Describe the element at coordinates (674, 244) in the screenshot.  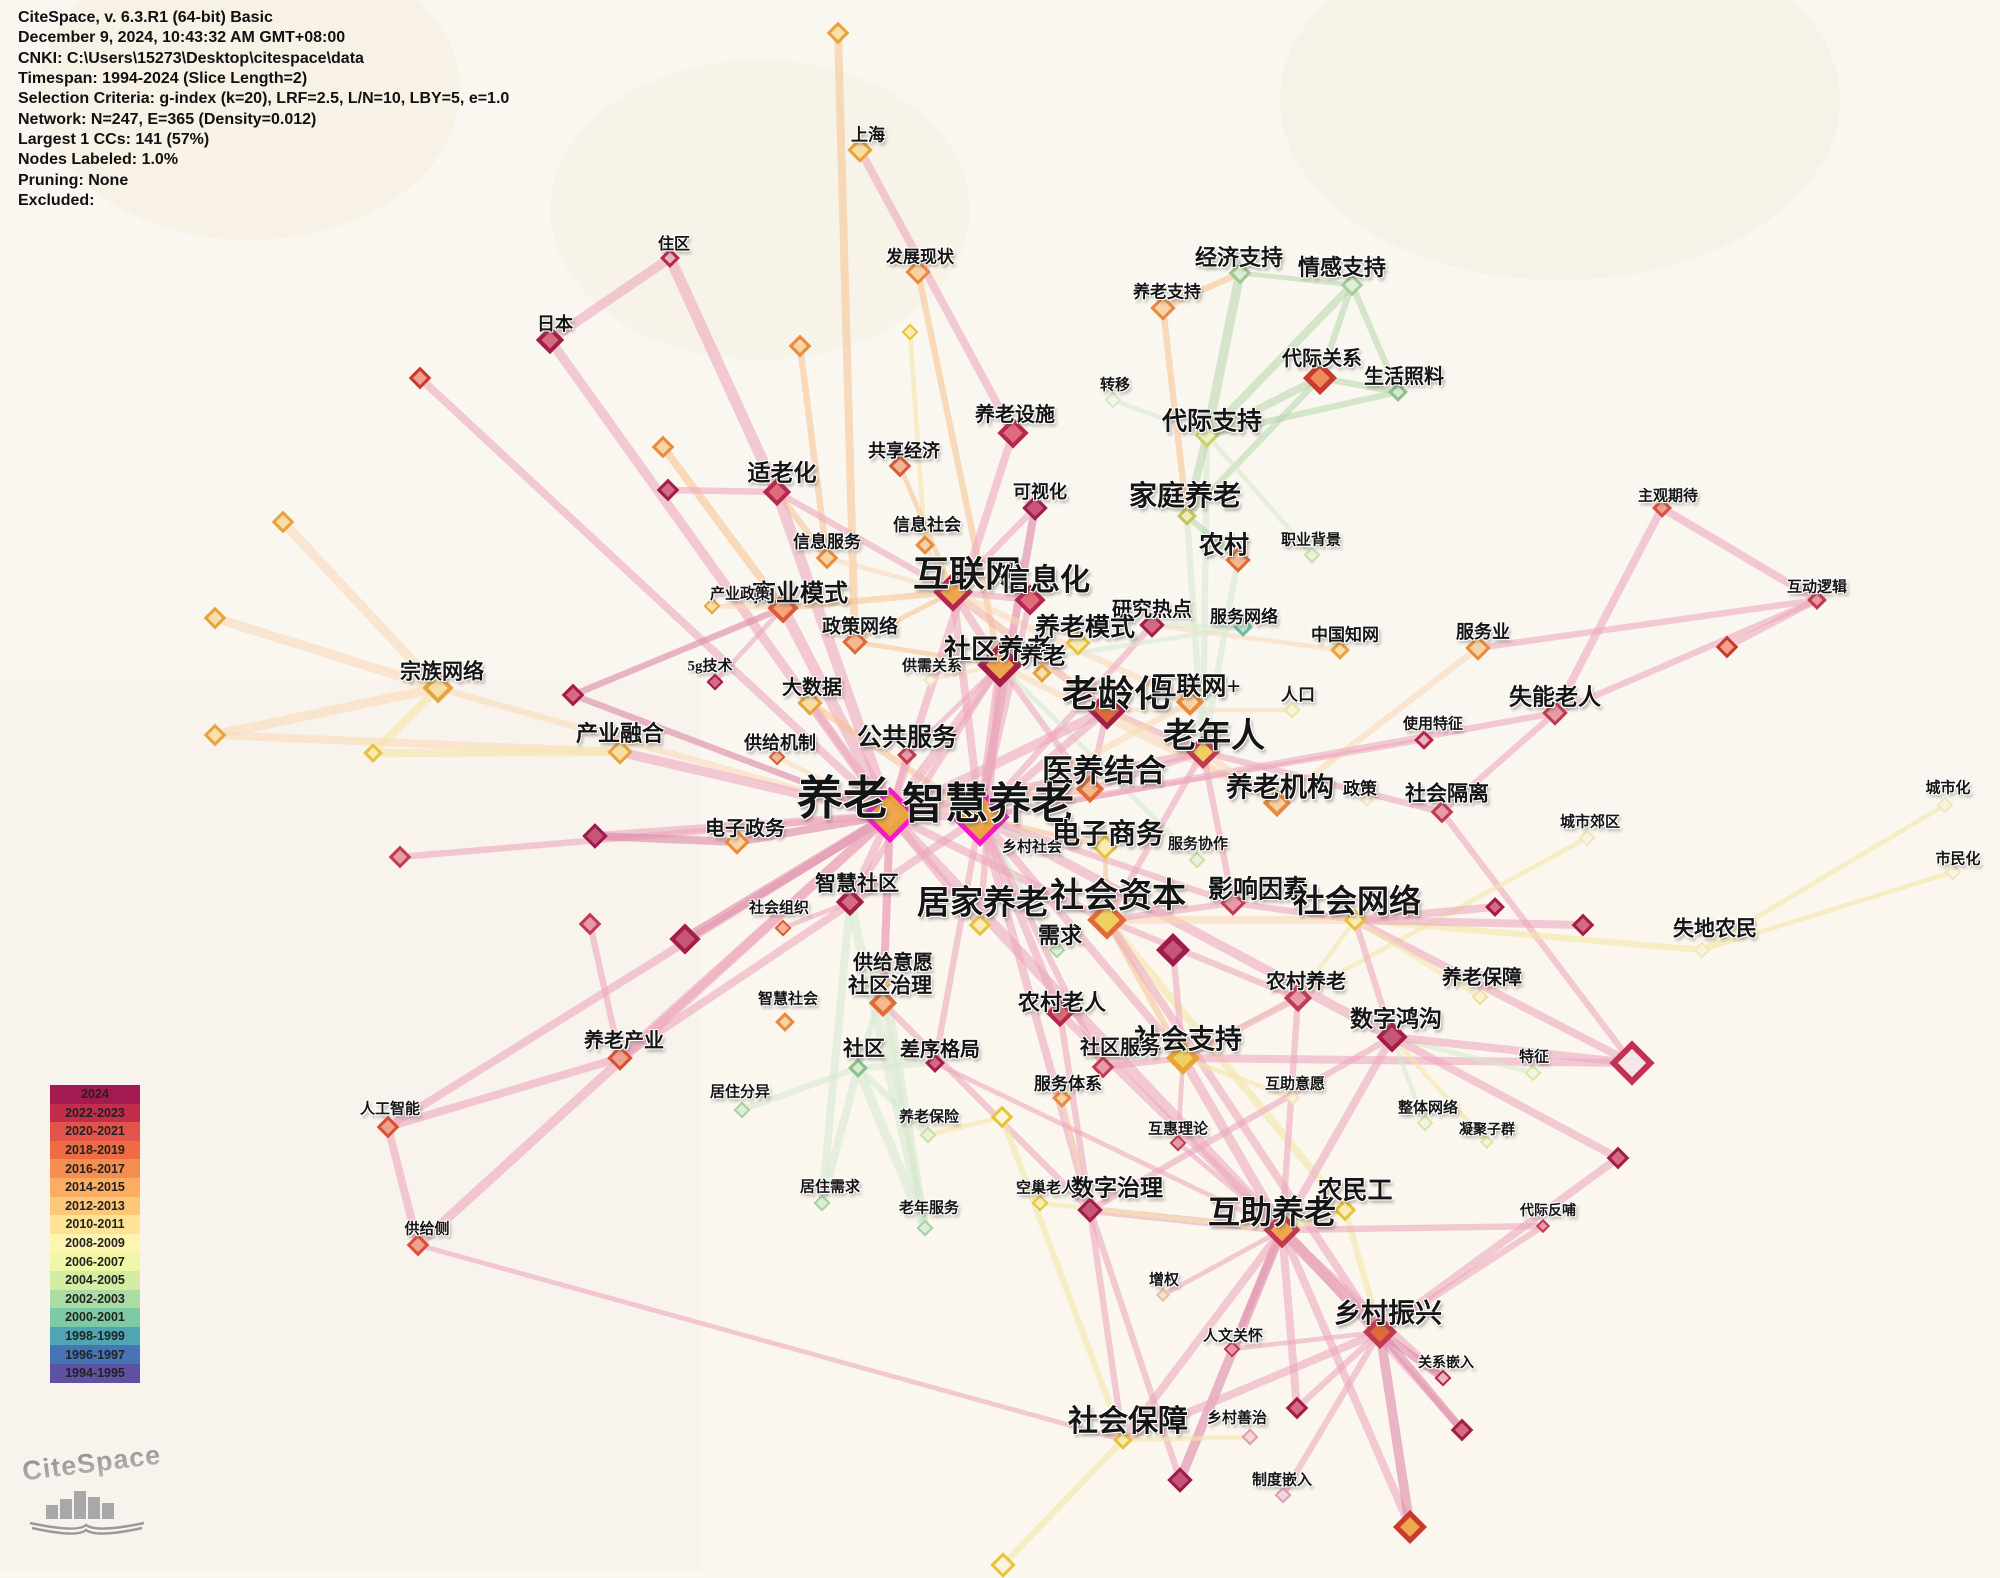
I see `node-label-住区: 住区` at that location.